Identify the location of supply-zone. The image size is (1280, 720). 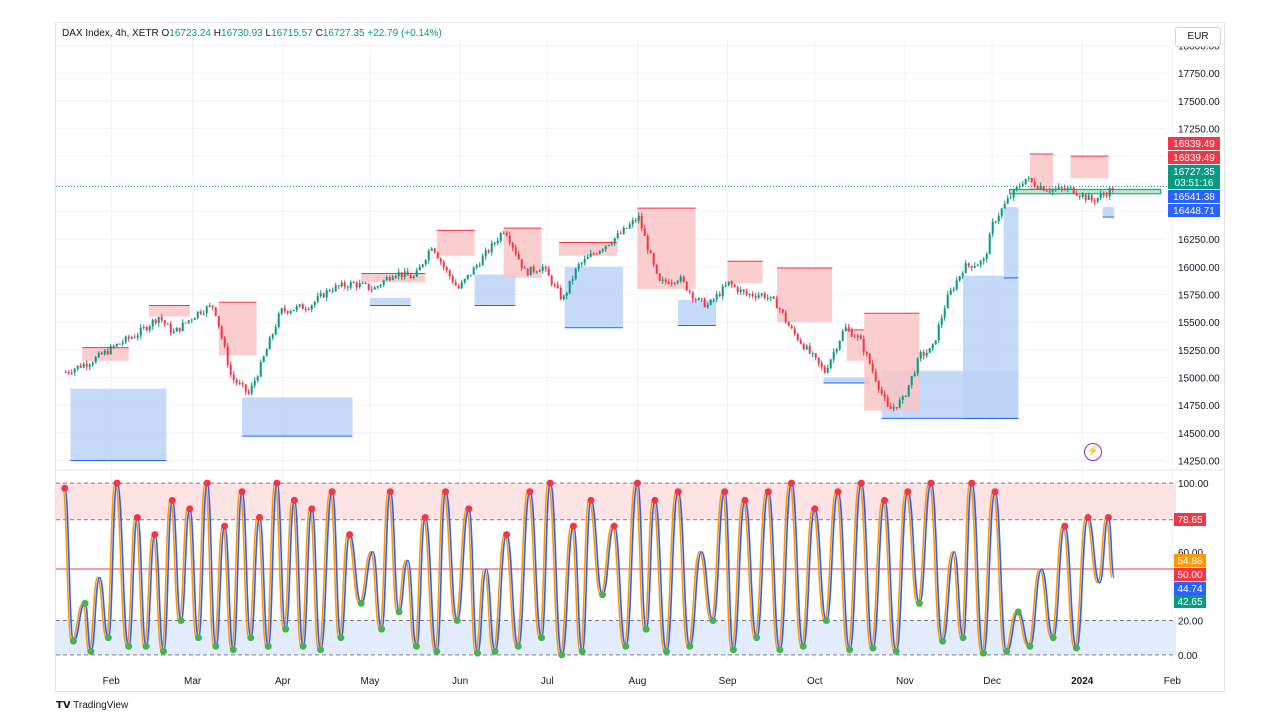
(588, 249).